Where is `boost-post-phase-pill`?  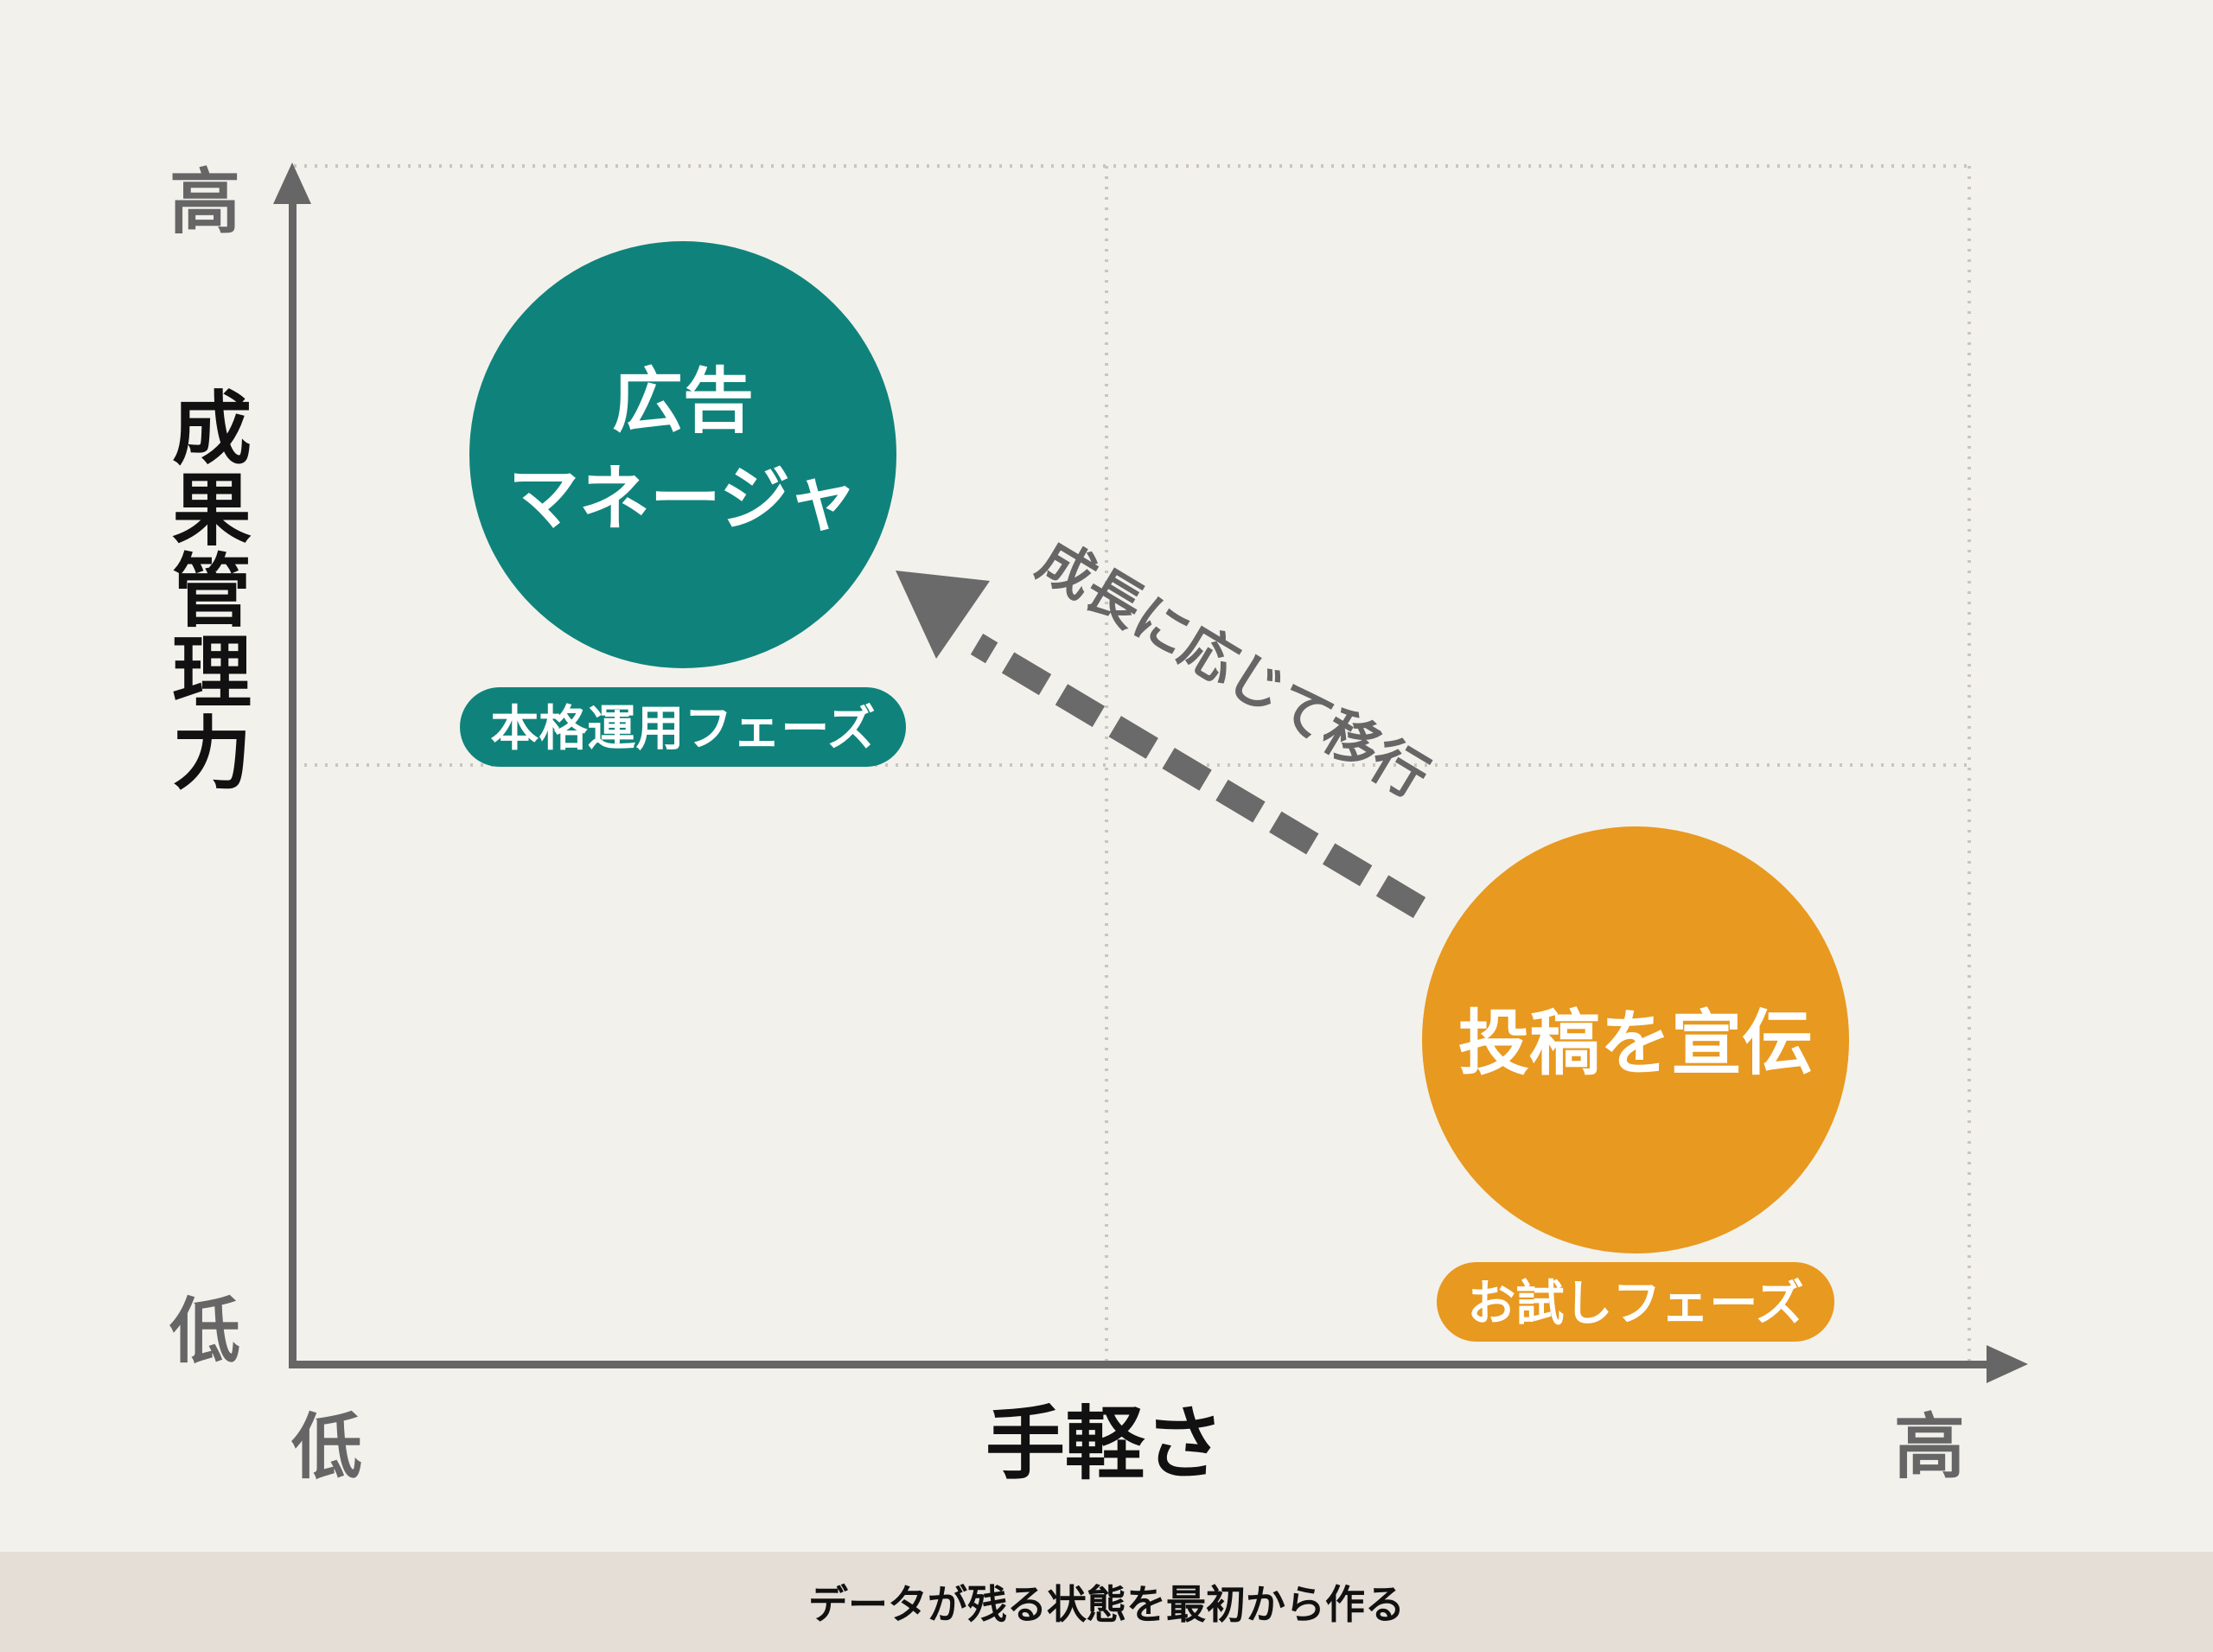 boost-post-phase-pill is located at coordinates (1635, 1302).